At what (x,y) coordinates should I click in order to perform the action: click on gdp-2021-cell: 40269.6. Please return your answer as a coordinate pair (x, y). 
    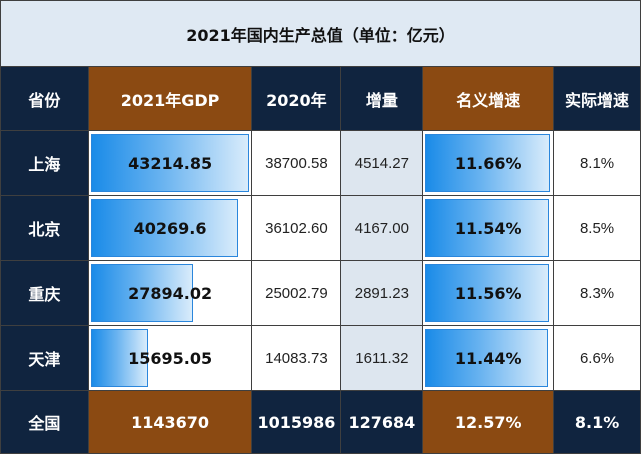
    Looking at the image, I should click on (170, 228).